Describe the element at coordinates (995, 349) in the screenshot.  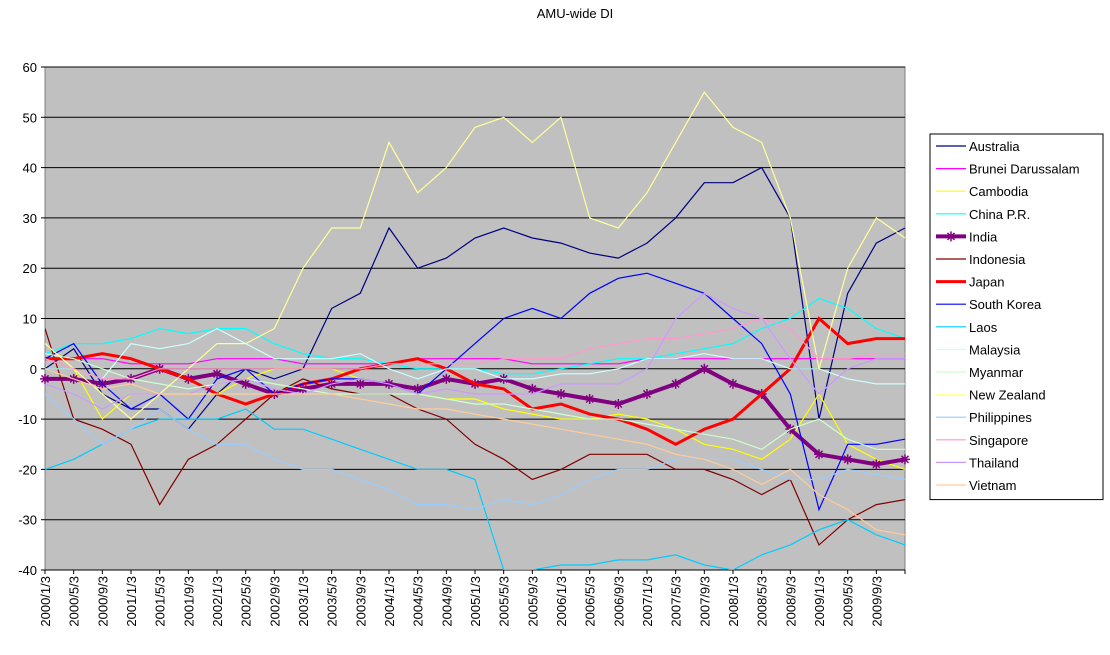
I see `legend-label: Malaysia` at that location.